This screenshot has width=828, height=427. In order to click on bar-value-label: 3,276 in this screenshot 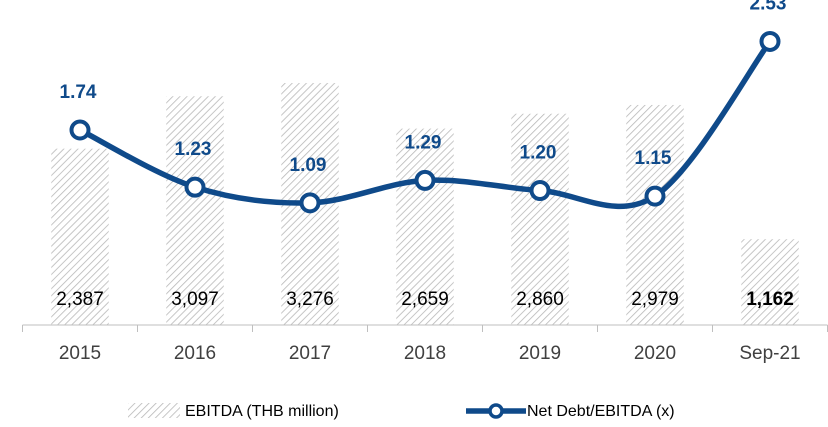, I will do `click(310, 299)`.